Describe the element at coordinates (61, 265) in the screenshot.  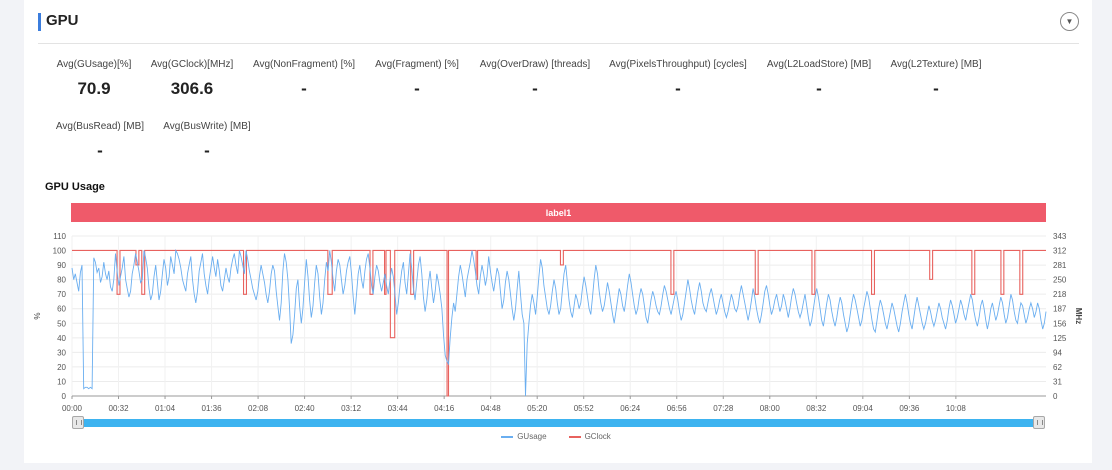
I see `y-tick-label: 90` at that location.